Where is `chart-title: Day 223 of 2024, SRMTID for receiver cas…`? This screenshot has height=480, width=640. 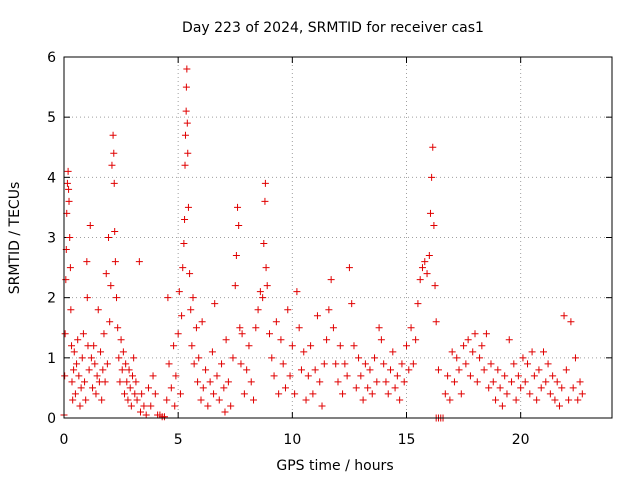 chart-title: Day 223 of 2024, SRMTID for receiver cas… is located at coordinates (333, 28).